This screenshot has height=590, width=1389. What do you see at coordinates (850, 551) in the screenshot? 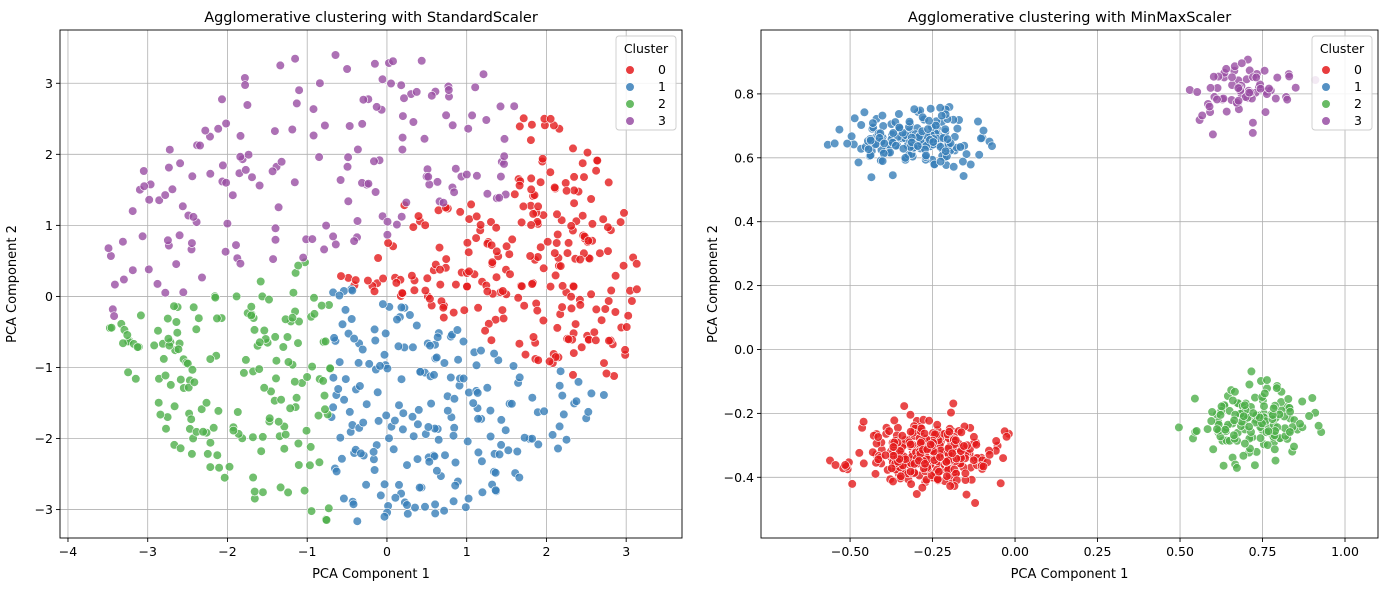
I see `x-tick-label: −0.50` at bounding box center [850, 551].